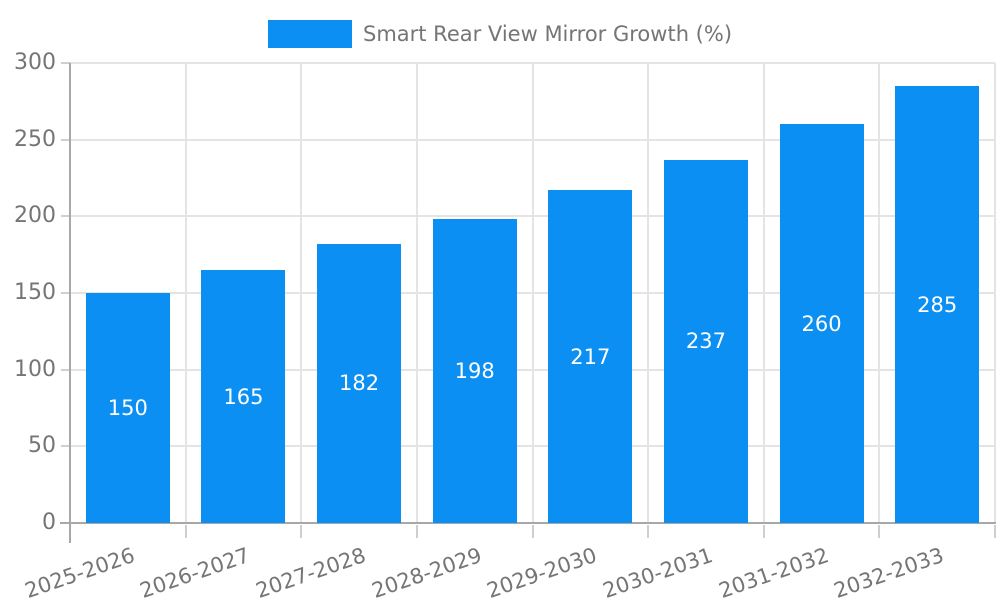 The image size is (1000, 600). I want to click on bar-value-label: 165, so click(243, 396).